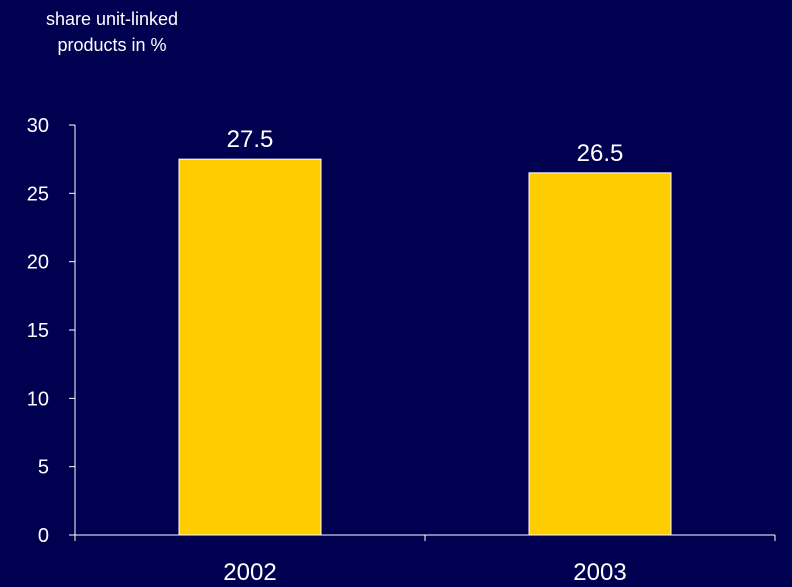 The width and height of the screenshot is (792, 587). What do you see at coordinates (38, 263) in the screenshot?
I see `y-tick-label-20: 20` at bounding box center [38, 263].